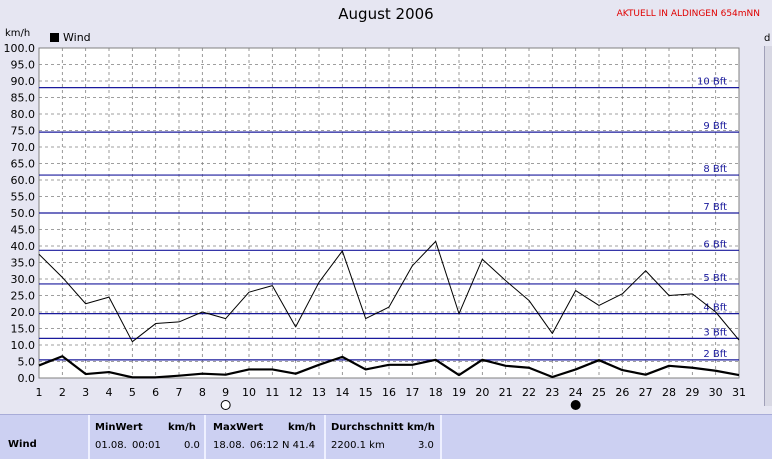  I want to click on beaufort-label: 2 Bft, so click(715, 354).